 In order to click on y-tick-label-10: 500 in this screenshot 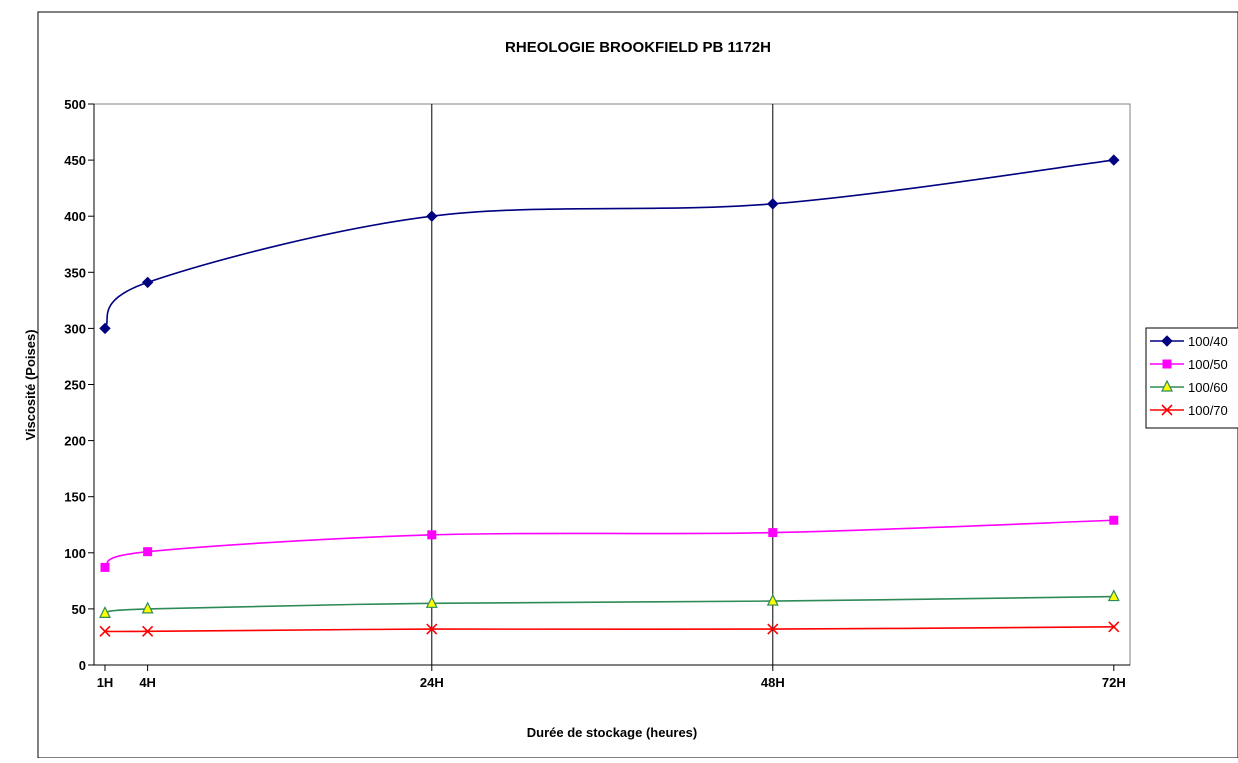, I will do `click(75, 104)`.